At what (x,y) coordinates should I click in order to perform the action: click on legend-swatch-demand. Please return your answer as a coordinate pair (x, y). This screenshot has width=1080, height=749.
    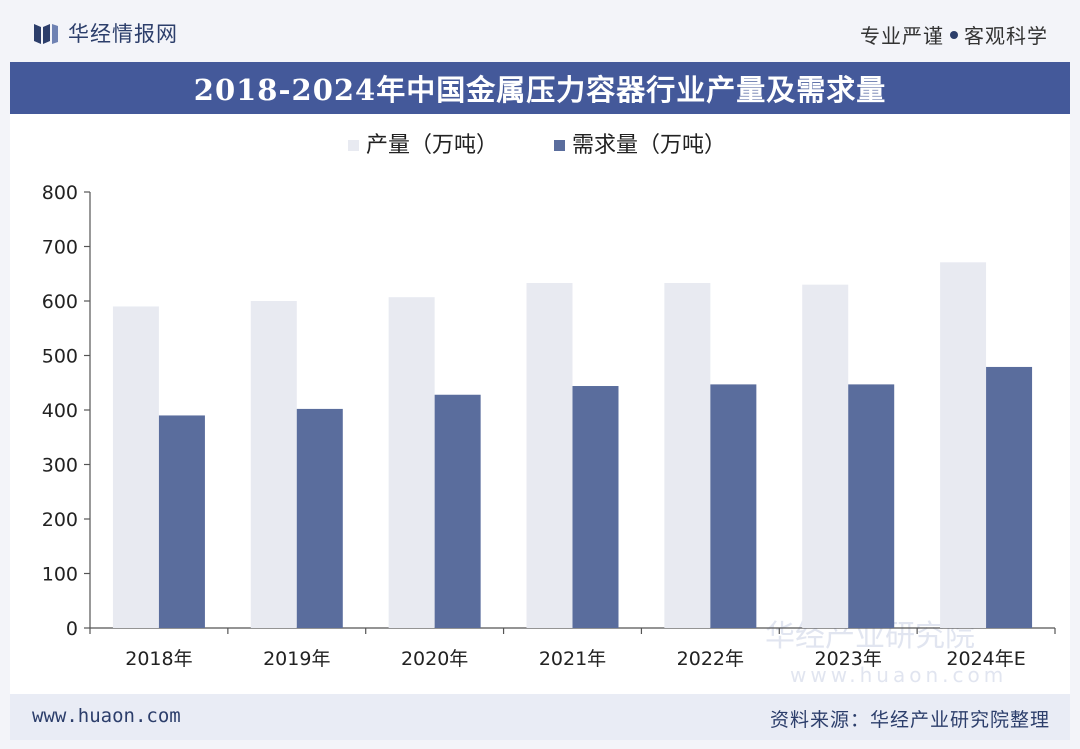
    Looking at the image, I should click on (559, 145).